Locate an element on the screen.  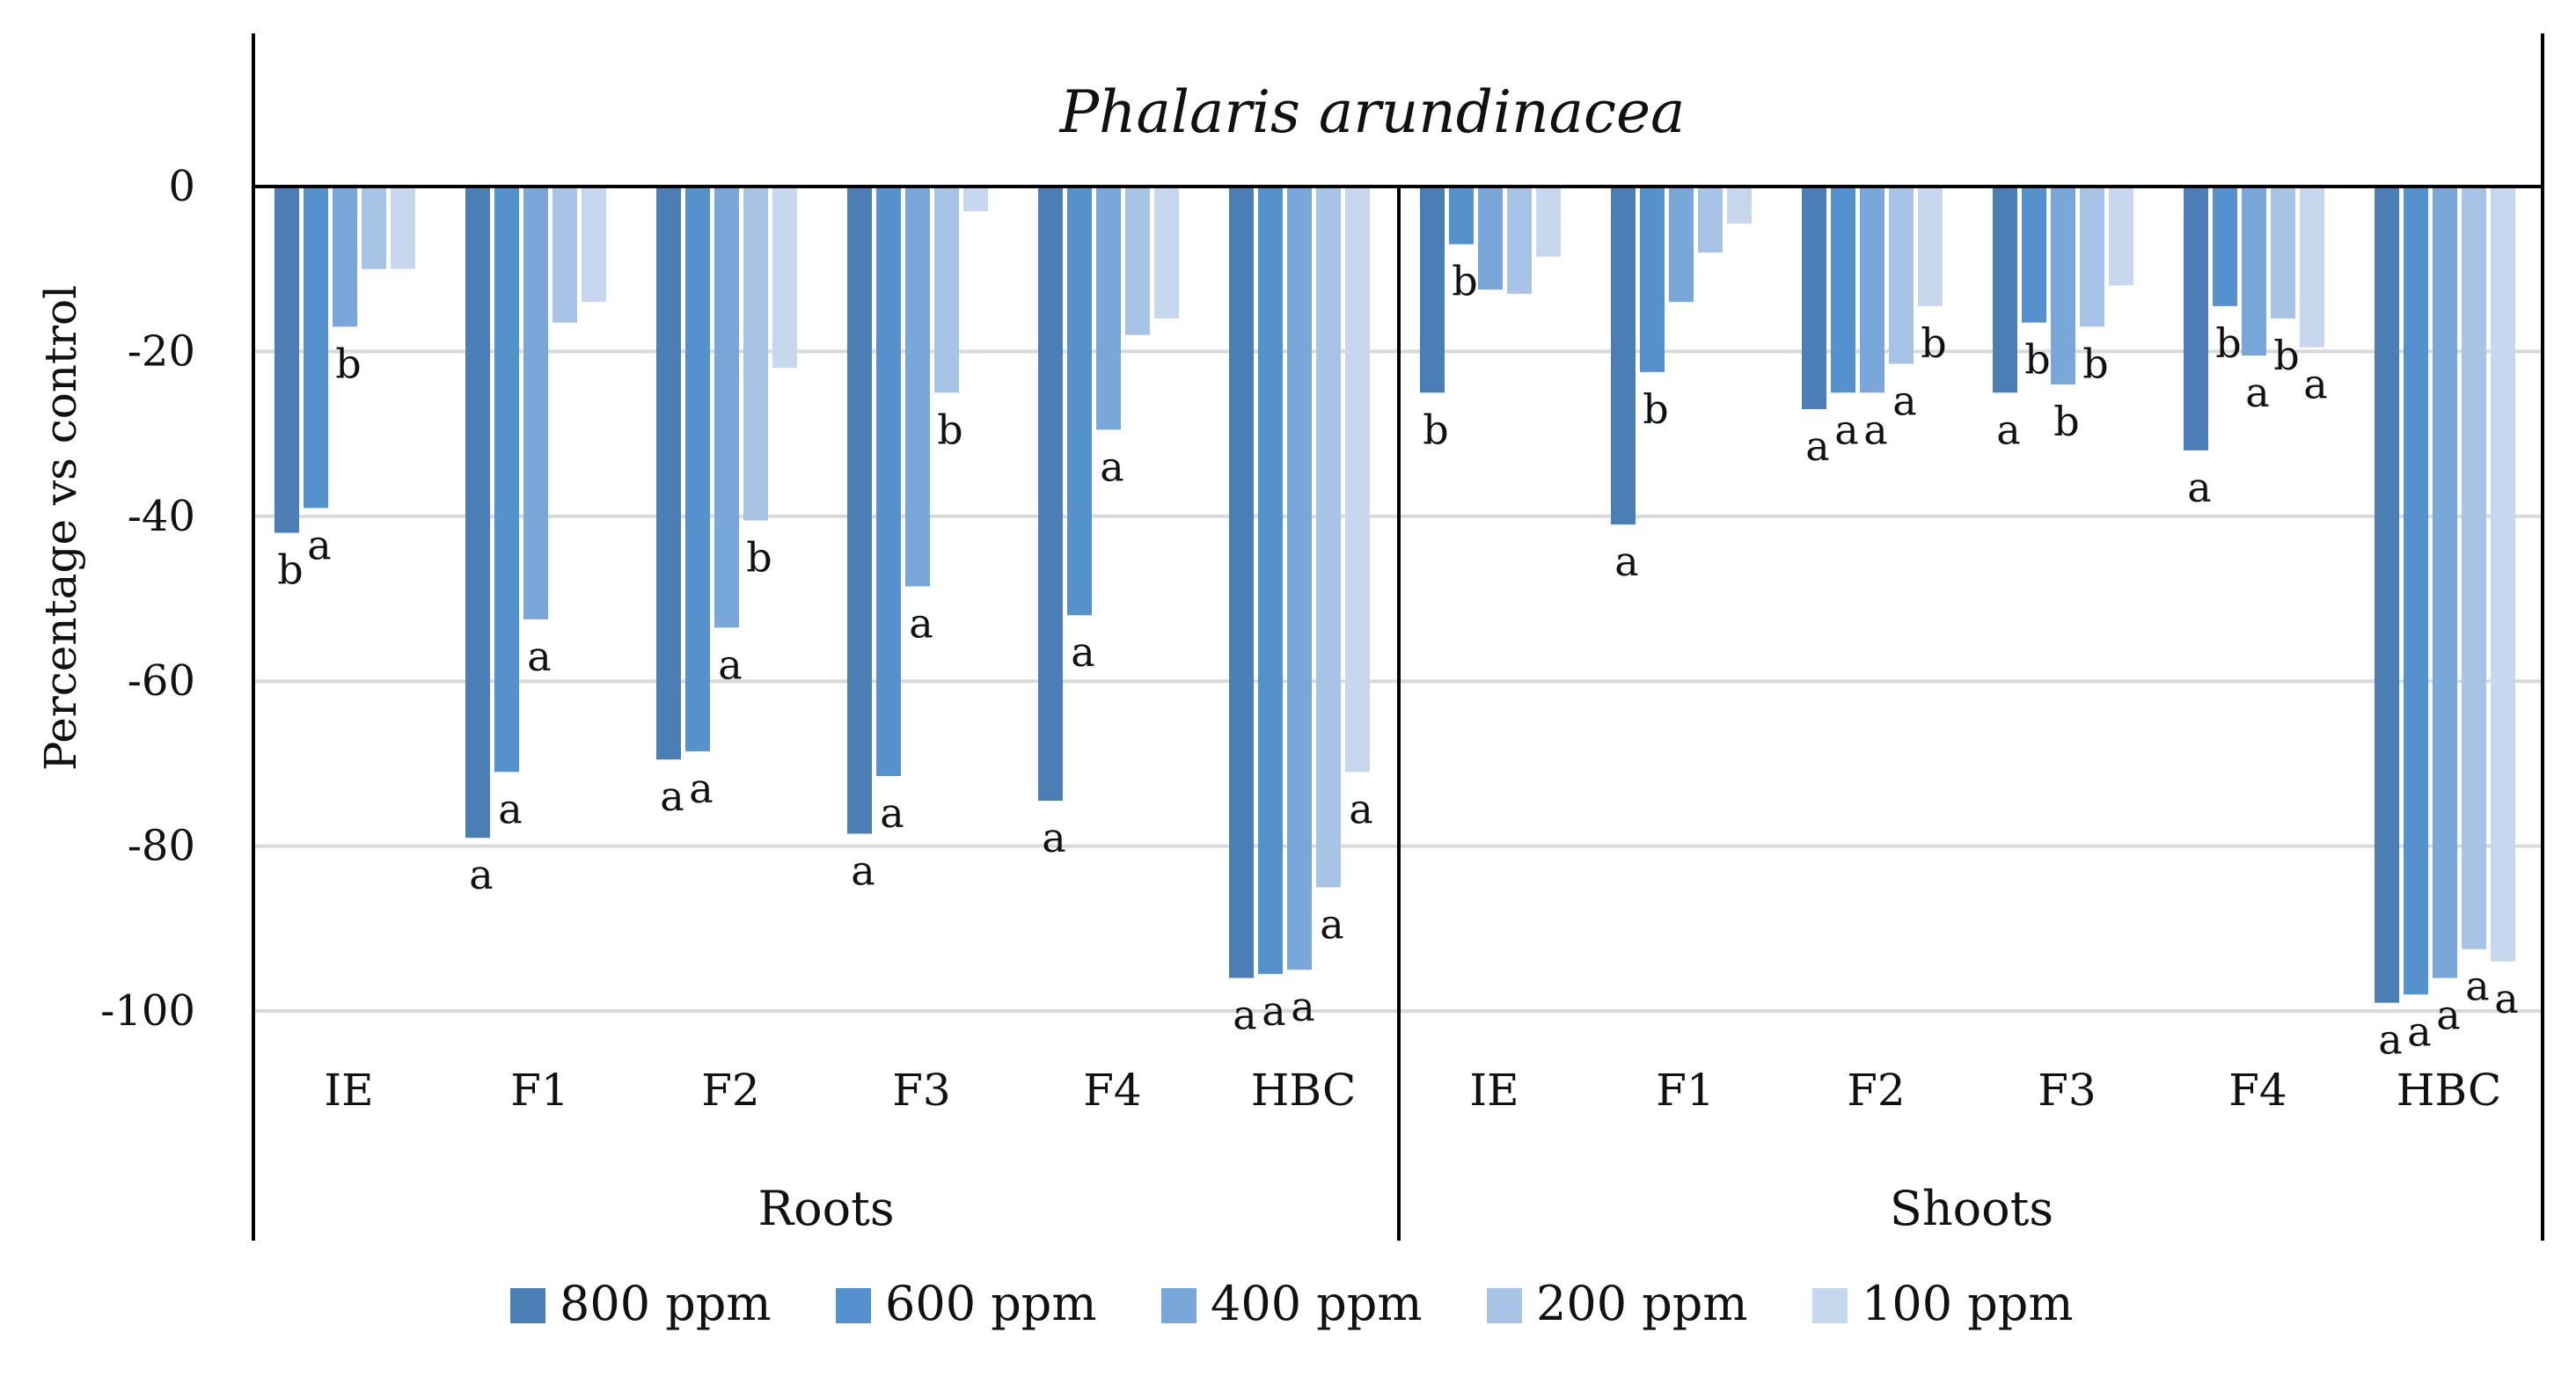
group-label: Shoots is located at coordinates (1971, 1208).